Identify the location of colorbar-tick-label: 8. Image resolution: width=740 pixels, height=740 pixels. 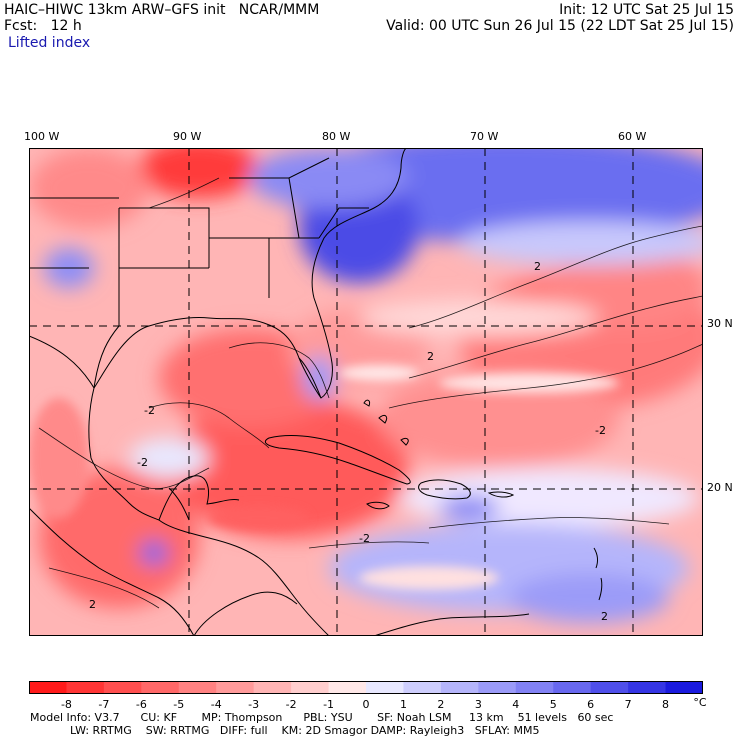
(666, 704).